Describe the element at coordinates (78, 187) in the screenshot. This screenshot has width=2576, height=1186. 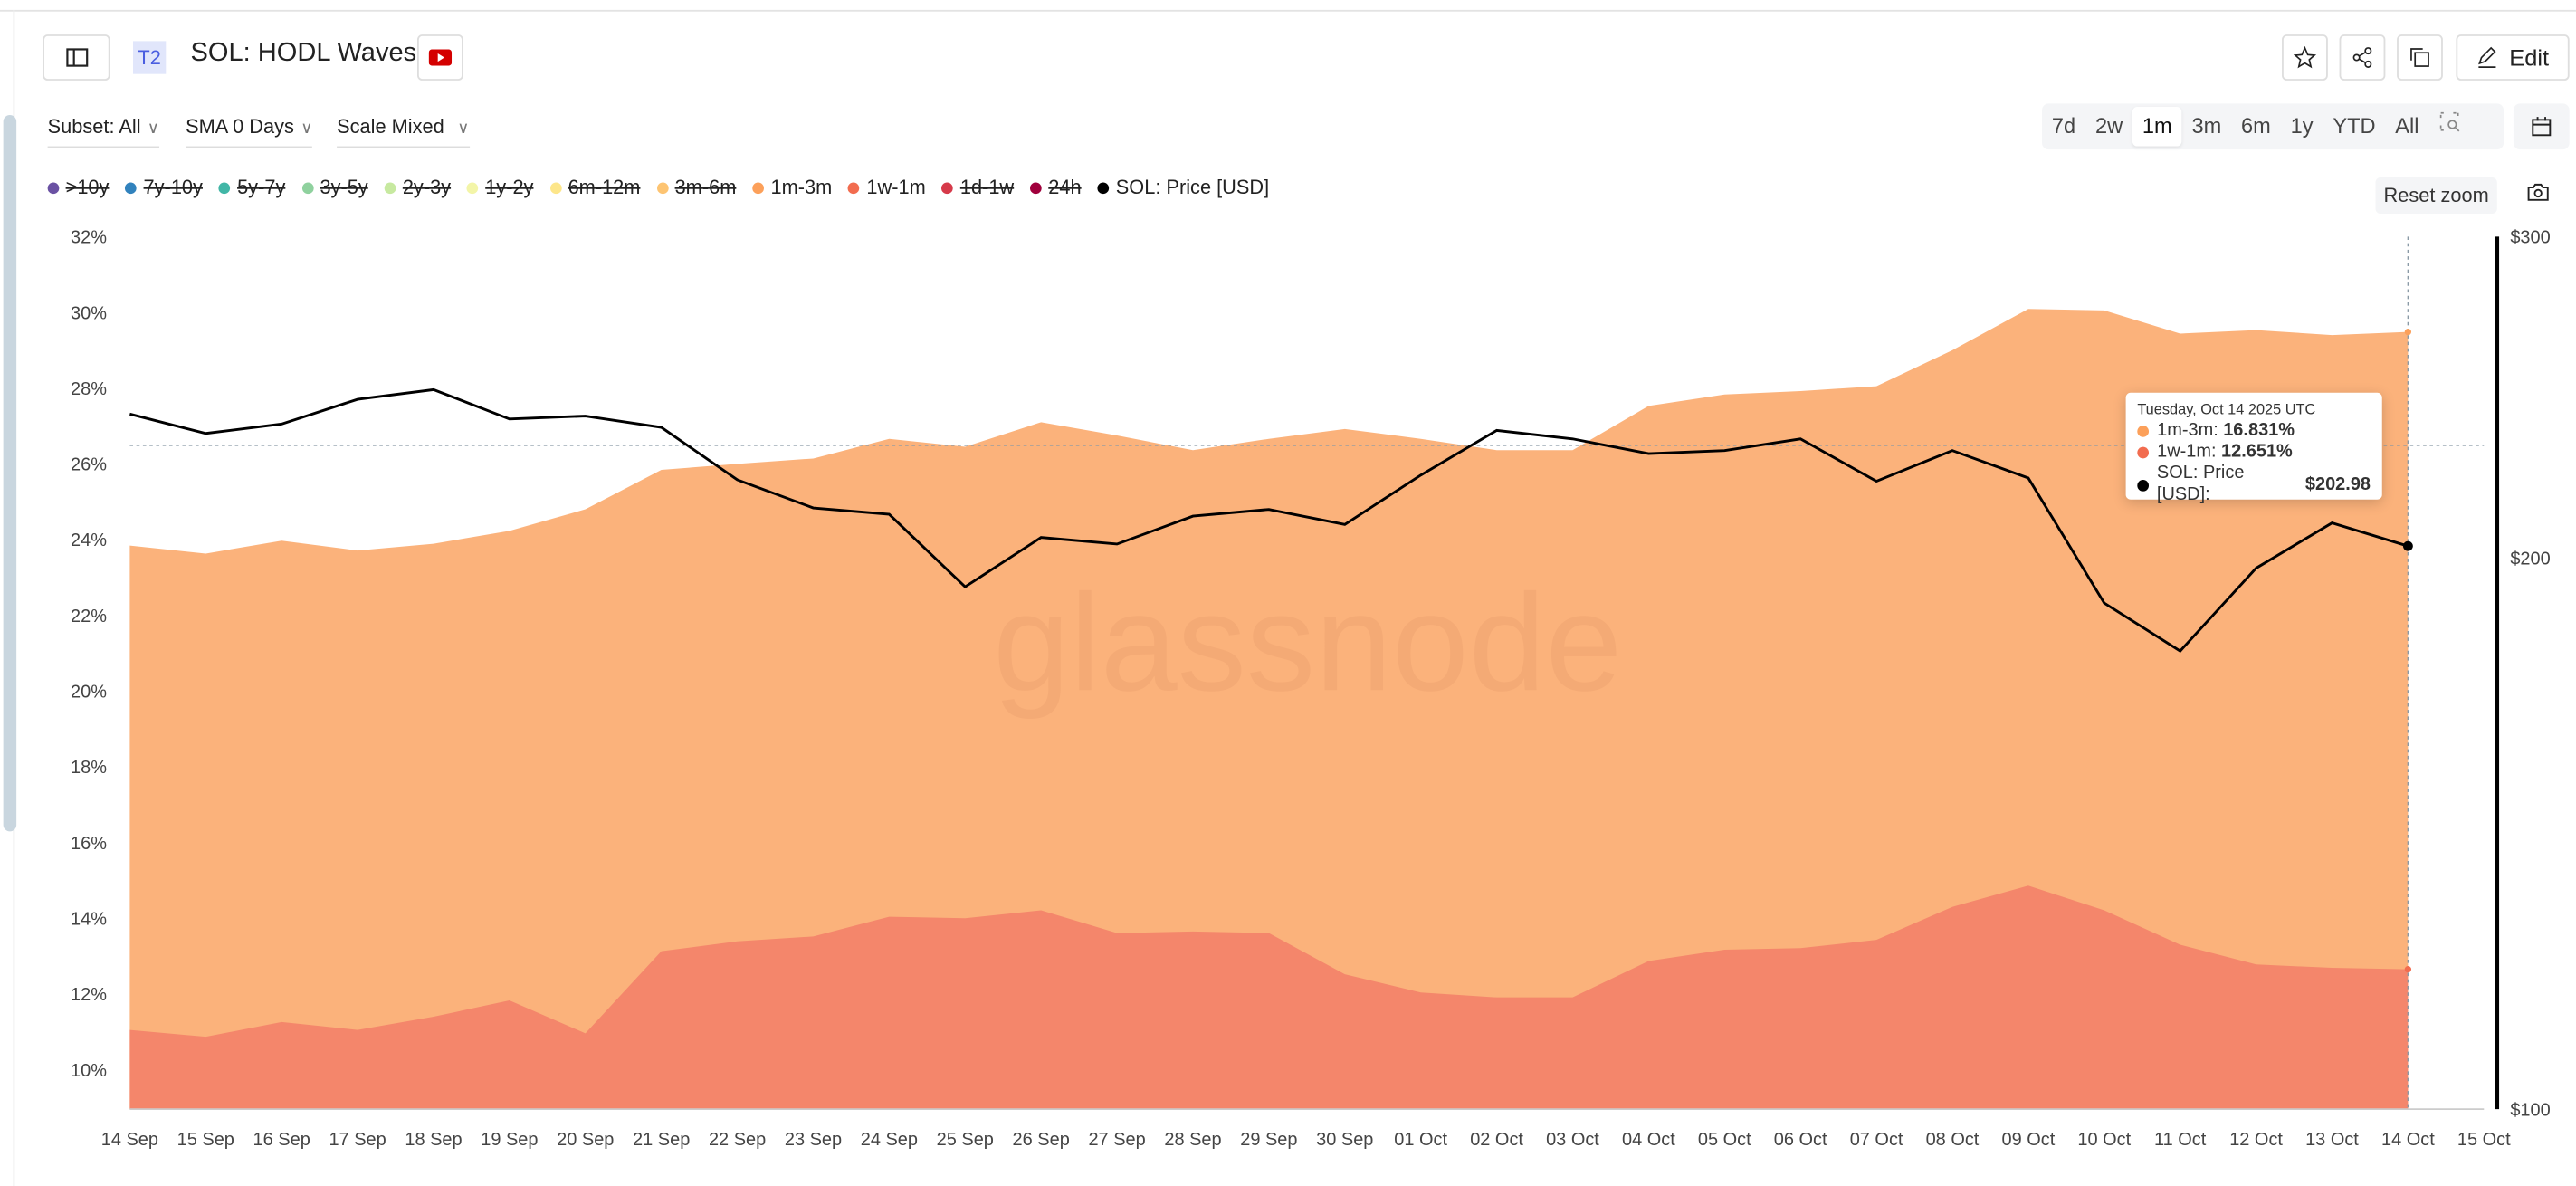
I see `legend-item: >10y` at that location.